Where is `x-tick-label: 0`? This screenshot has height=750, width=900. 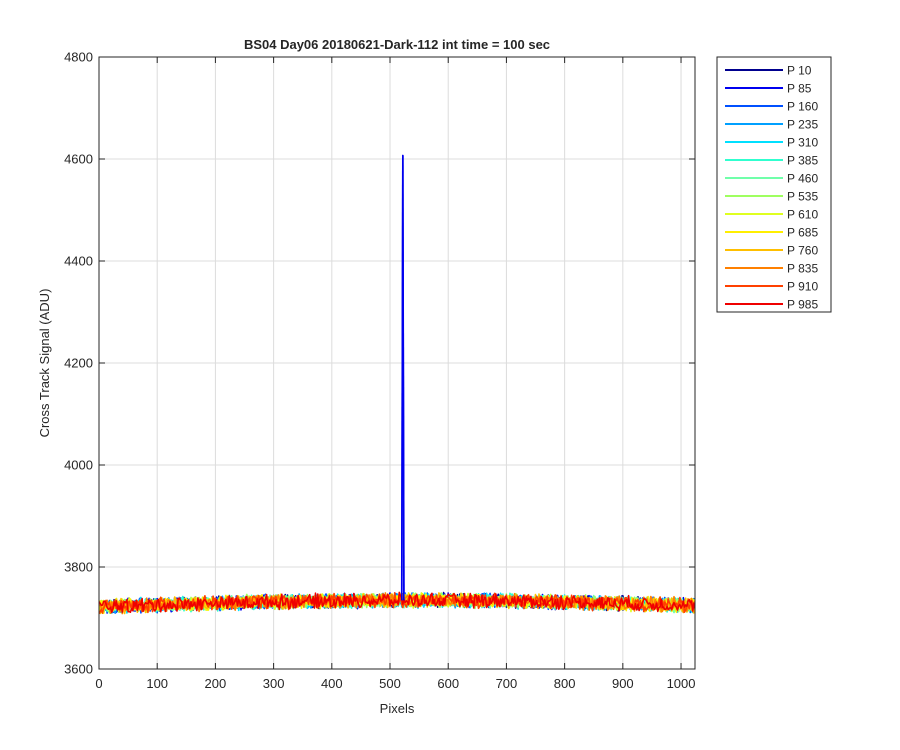
x-tick-label: 0 is located at coordinates (98, 683).